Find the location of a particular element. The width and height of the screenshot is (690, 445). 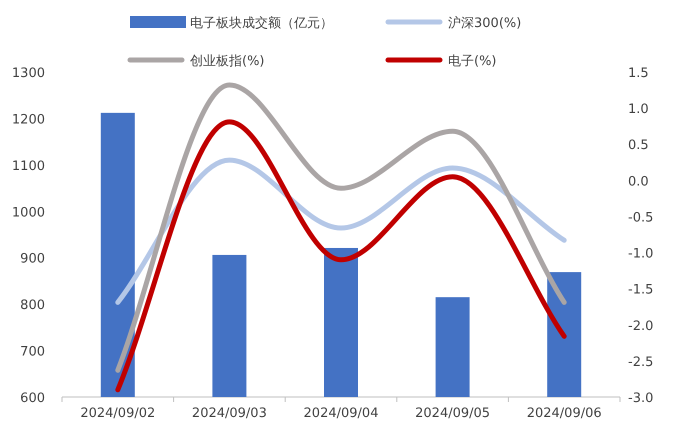

y-tick-label: 1100 is located at coordinates (28, 166).